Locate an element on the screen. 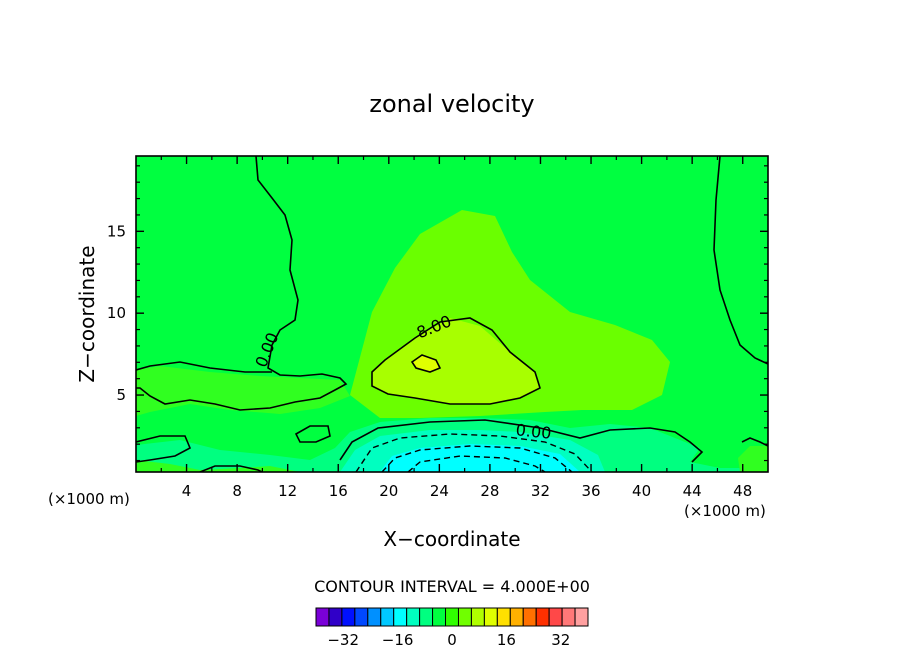 The height and width of the screenshot is (654, 904). chart-title: zonal velocity is located at coordinates (451, 104).